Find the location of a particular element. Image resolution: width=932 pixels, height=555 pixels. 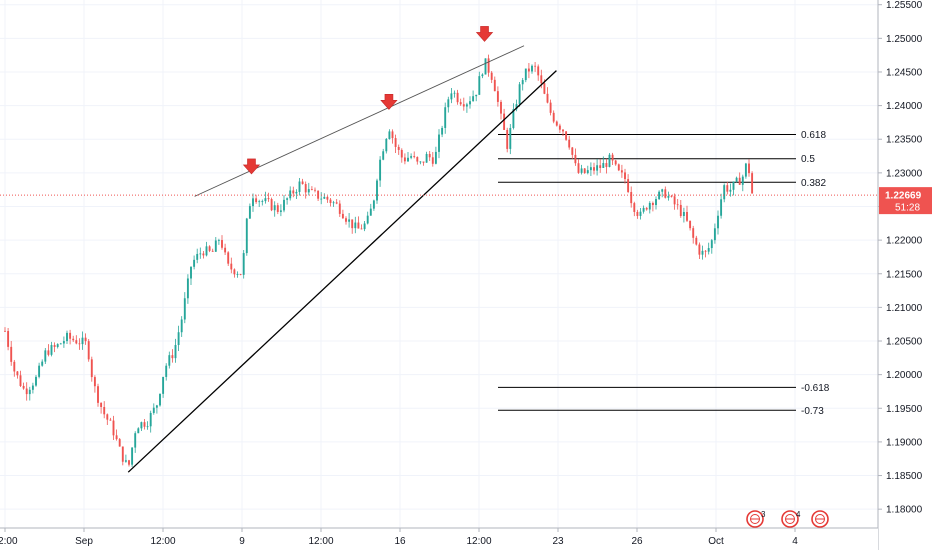

time-tick-label: Sep is located at coordinates (84, 541).